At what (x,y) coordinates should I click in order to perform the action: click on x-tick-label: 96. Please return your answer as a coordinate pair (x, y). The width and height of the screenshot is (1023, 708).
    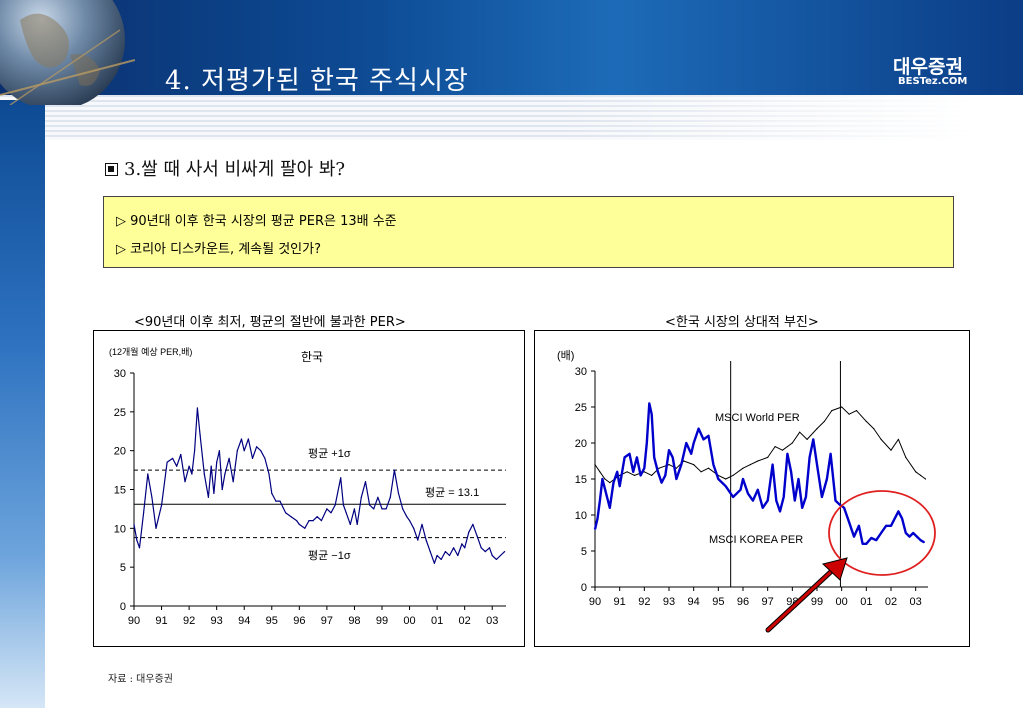
    Looking at the image, I should click on (299, 621).